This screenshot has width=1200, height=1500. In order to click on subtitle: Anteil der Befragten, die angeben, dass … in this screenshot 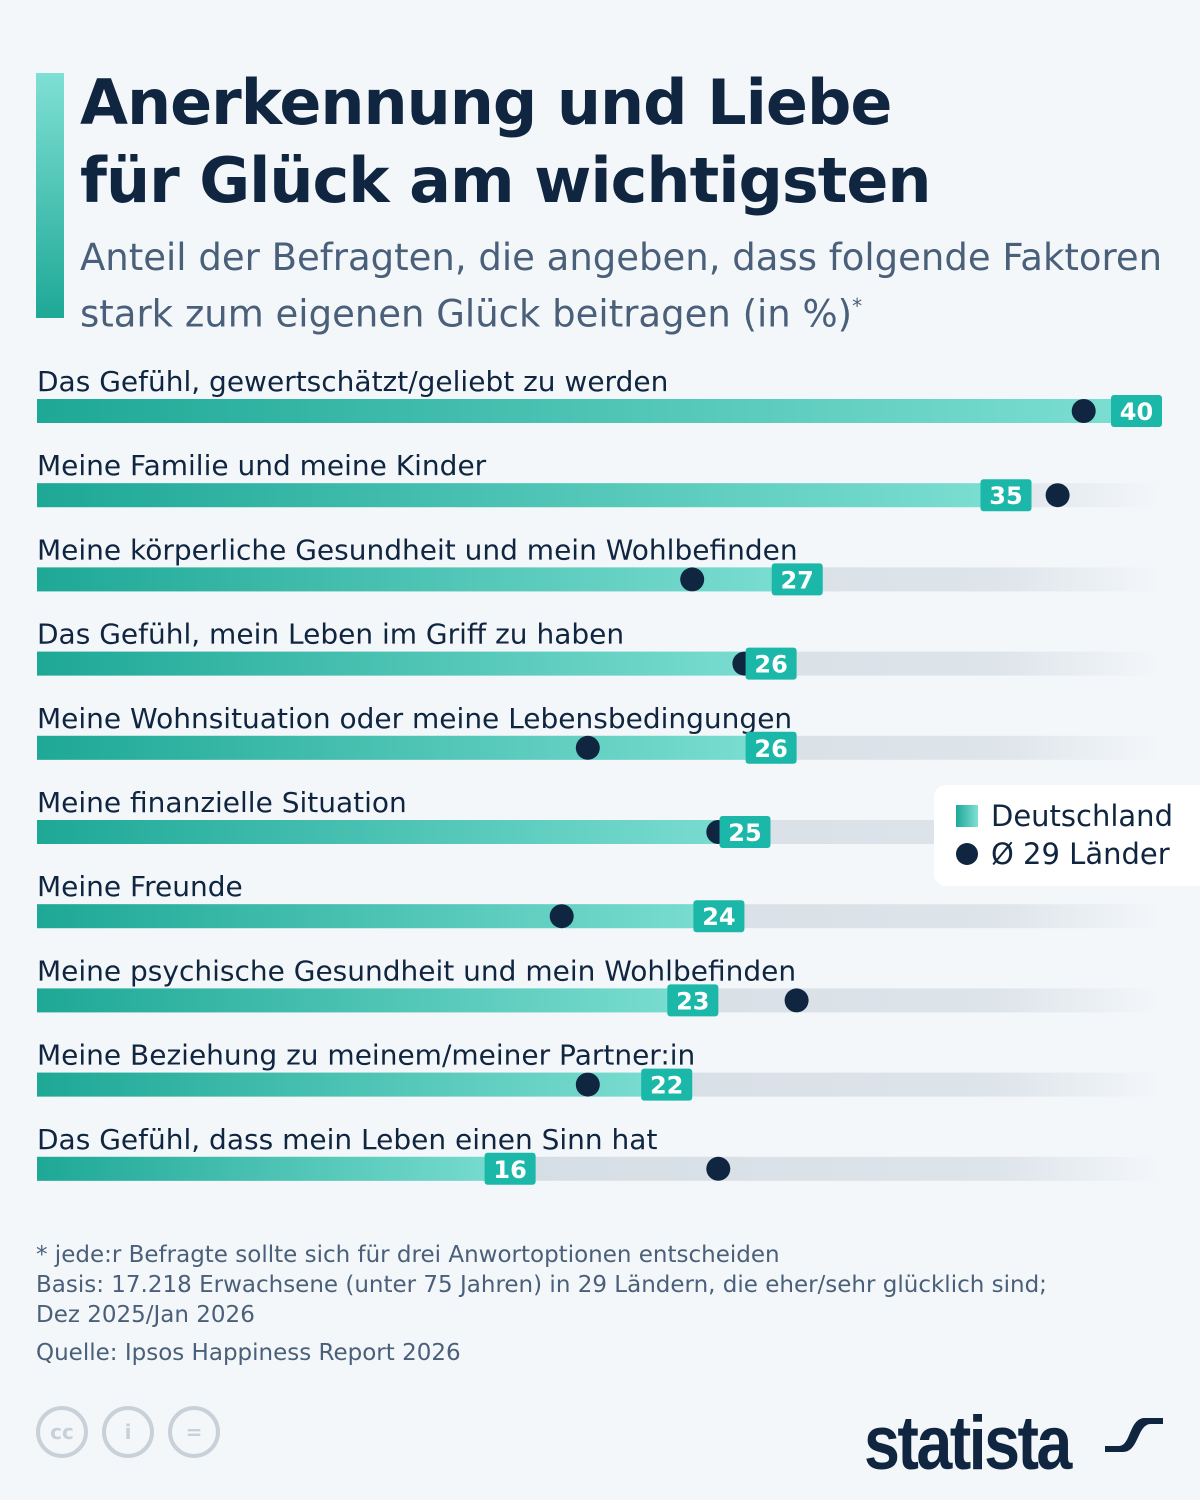, I will do `click(640, 286)`.